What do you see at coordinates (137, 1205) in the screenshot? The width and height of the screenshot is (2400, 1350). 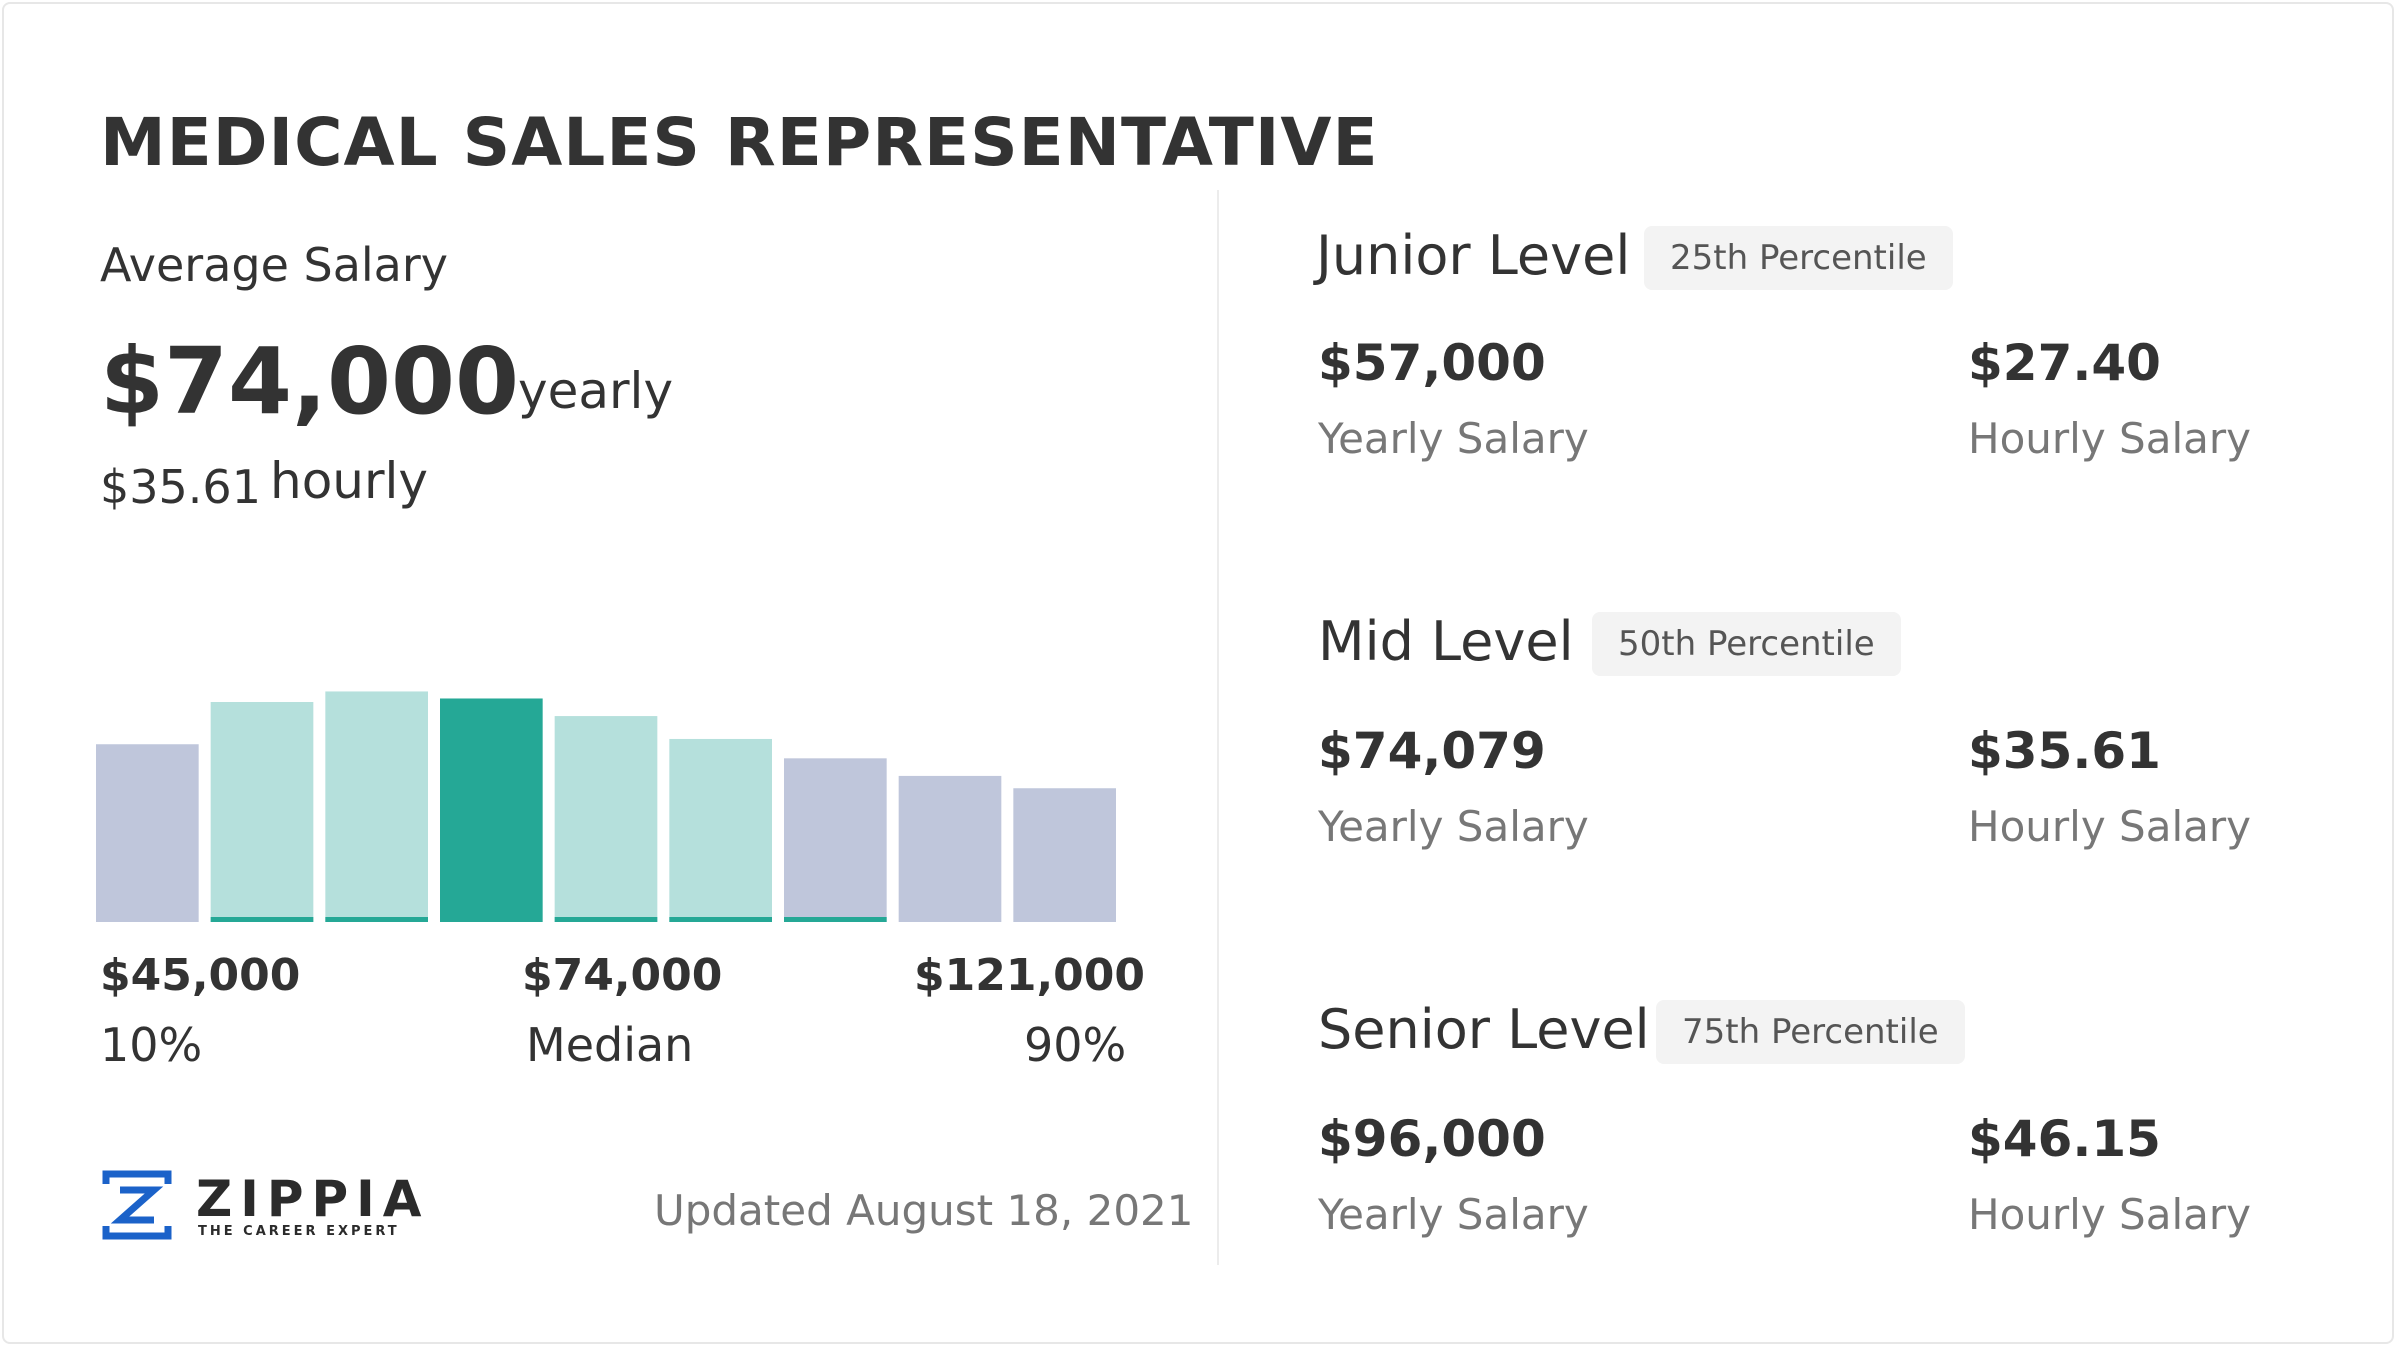 I see `zippia-logo-icon` at bounding box center [137, 1205].